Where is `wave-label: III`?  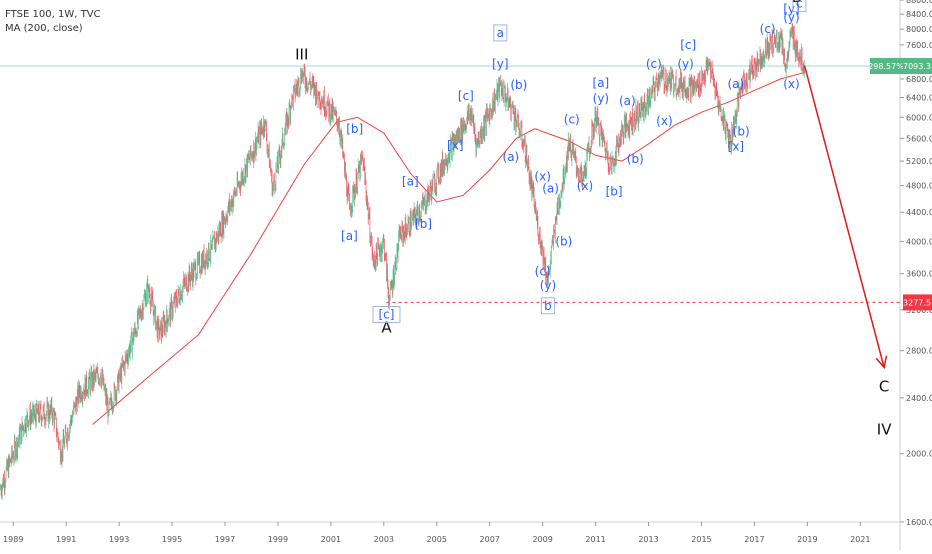 wave-label: III is located at coordinates (301, 54).